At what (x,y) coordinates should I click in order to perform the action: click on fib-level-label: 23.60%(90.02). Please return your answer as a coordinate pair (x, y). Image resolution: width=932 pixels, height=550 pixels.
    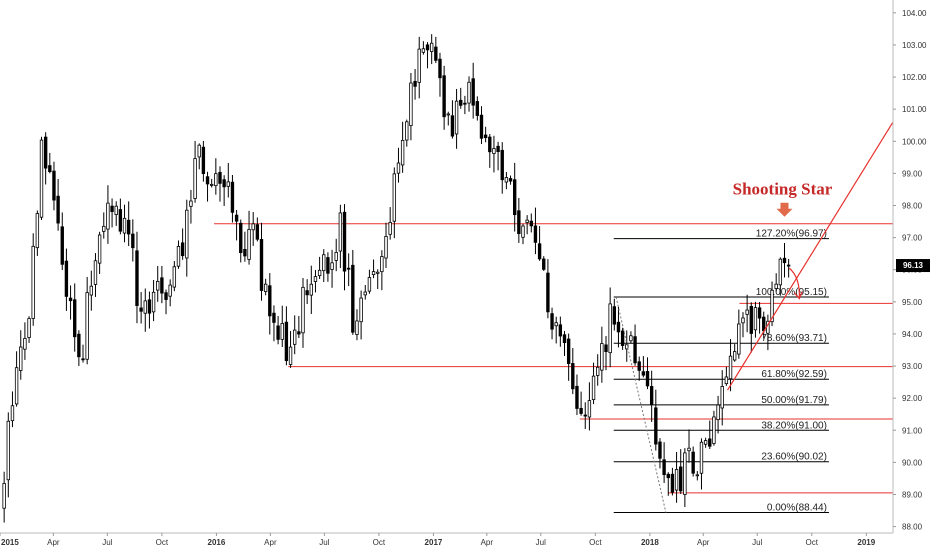
    Looking at the image, I should click on (794, 457).